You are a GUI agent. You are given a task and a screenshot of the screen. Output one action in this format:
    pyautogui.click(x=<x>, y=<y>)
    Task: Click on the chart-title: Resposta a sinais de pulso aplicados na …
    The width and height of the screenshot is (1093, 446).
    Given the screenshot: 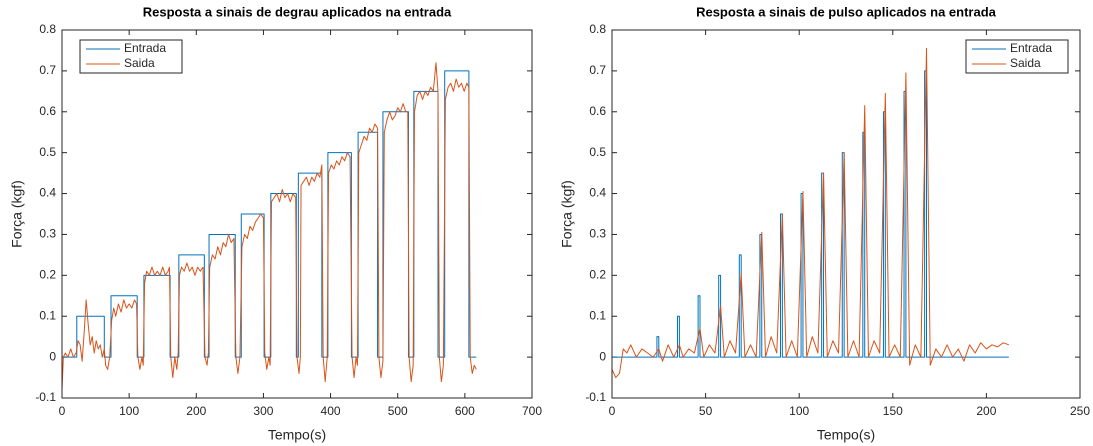 What is the action you would take?
    pyautogui.click(x=846, y=11)
    